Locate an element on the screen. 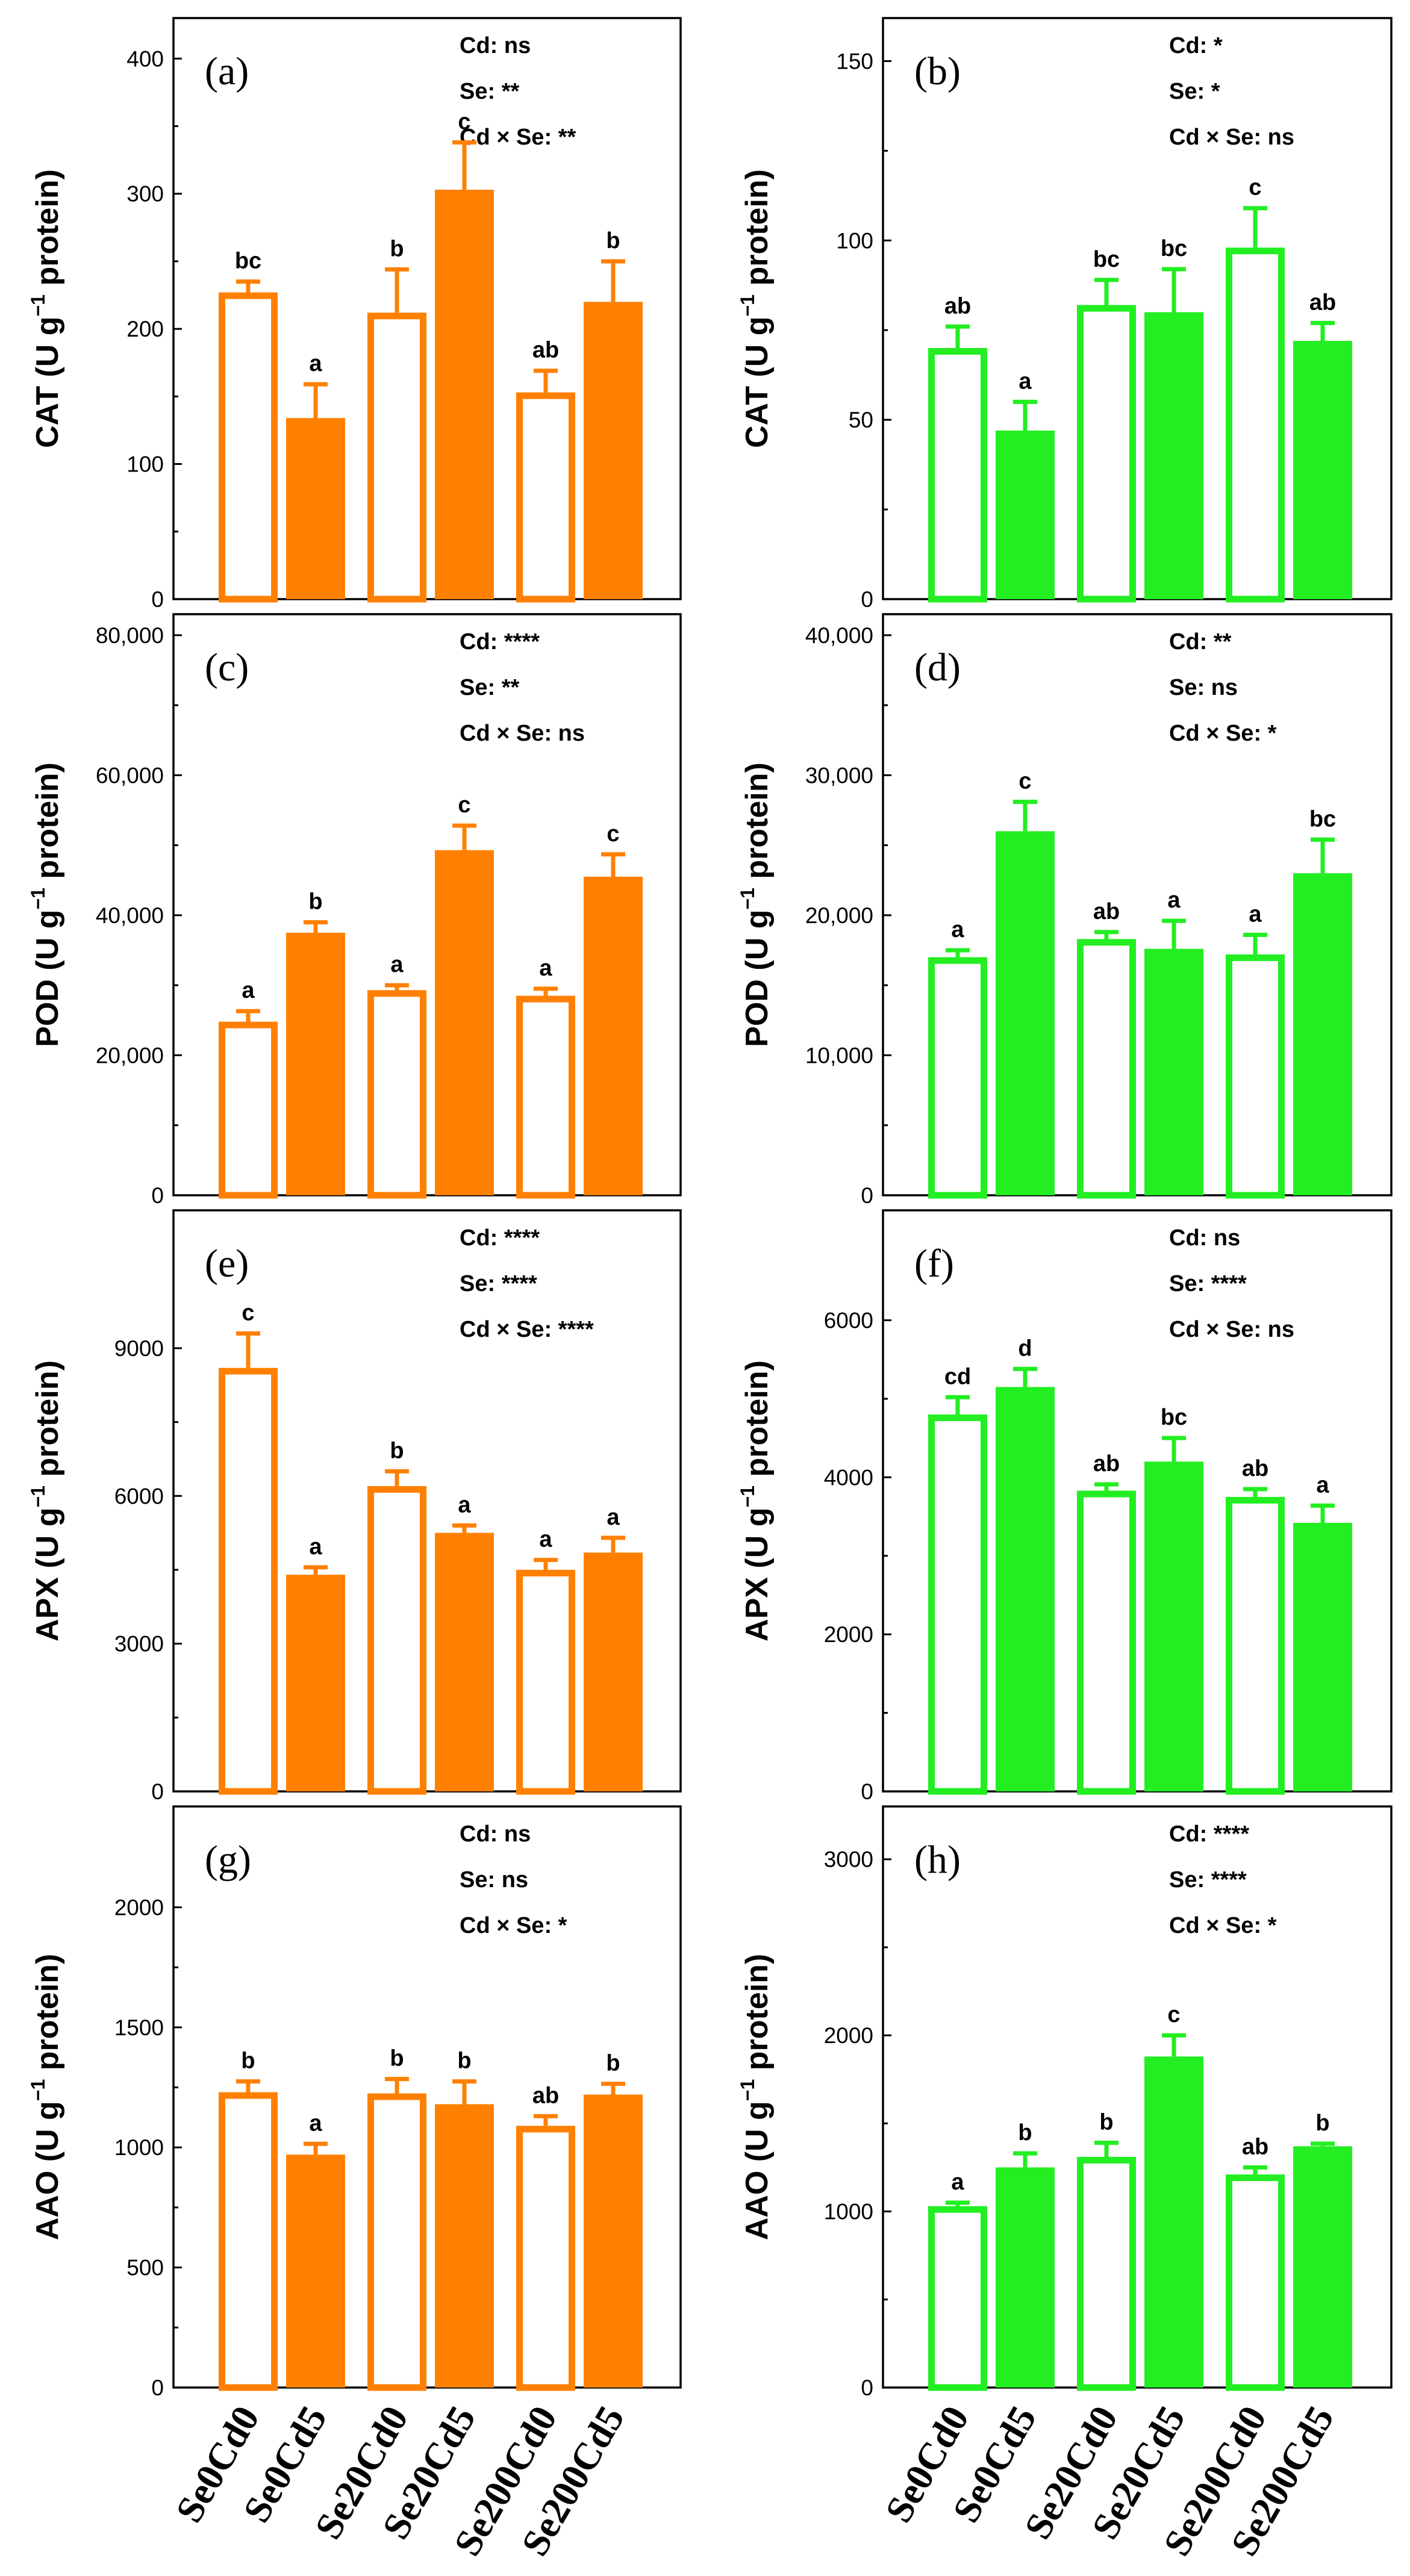 The height and width of the screenshot is (2576, 1410). y-tick-label: 10,000 is located at coordinates (839, 1055).